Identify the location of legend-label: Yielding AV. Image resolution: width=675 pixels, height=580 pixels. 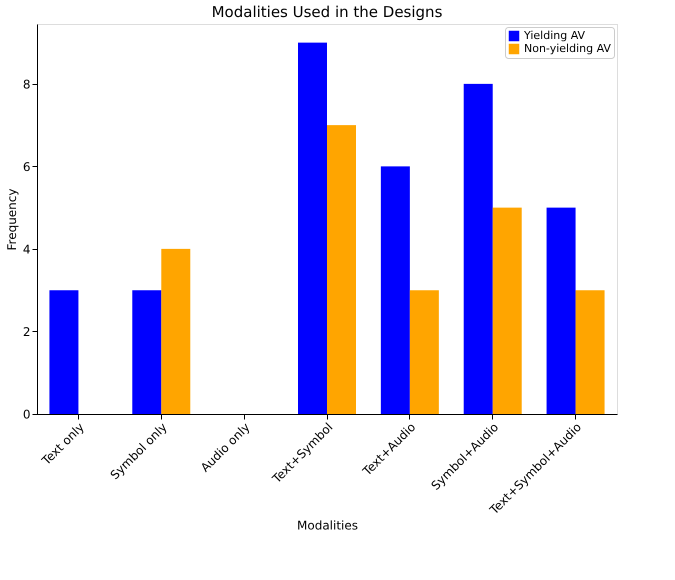
(554, 35).